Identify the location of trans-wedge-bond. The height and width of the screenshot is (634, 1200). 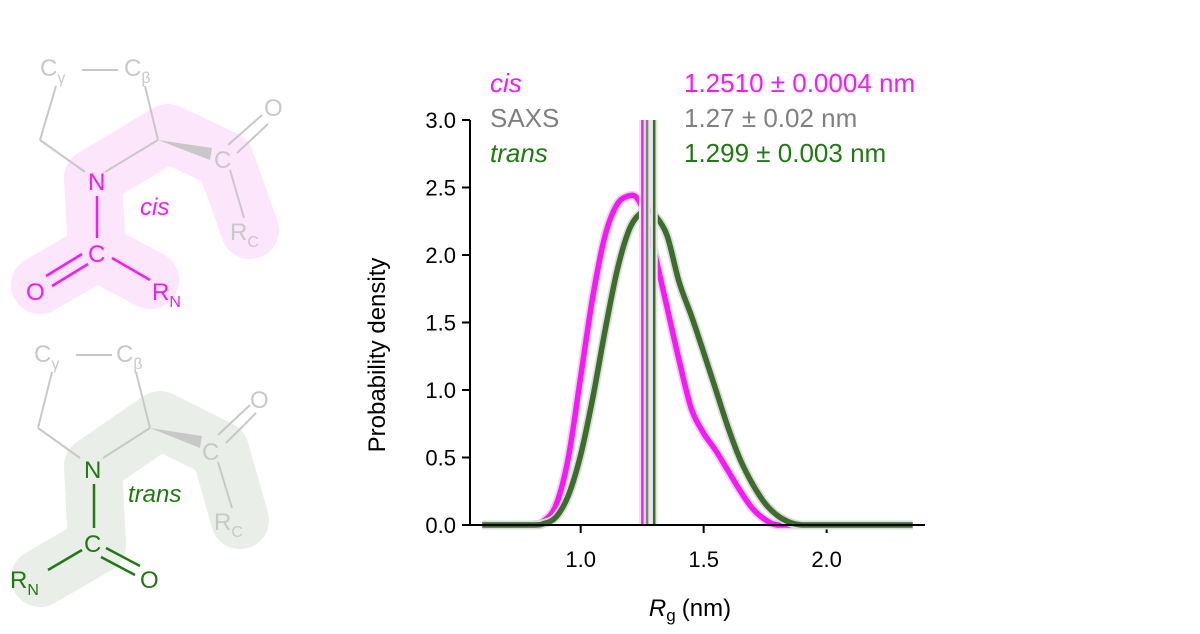
(176, 438).